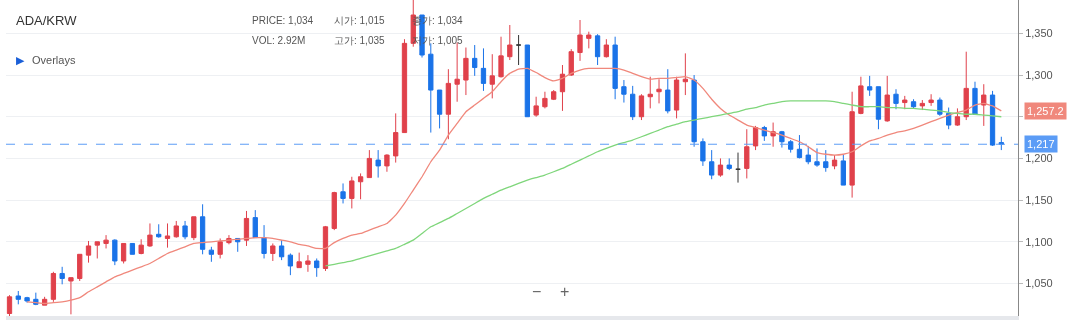  I want to click on annotation: Overlays, so click(54, 60).